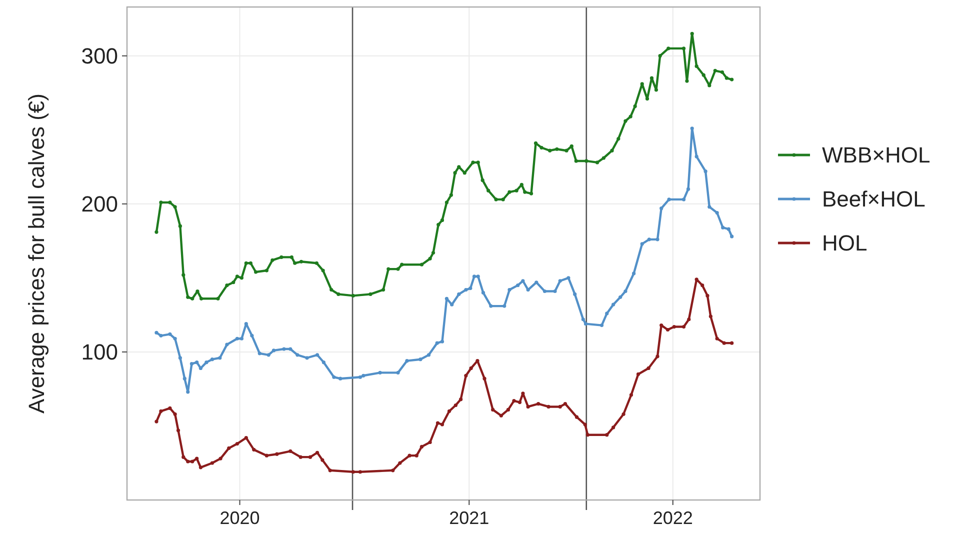 The width and height of the screenshot is (980, 536). Describe the element at coordinates (99, 352) in the screenshot. I see `y-tick-label: 100` at that location.